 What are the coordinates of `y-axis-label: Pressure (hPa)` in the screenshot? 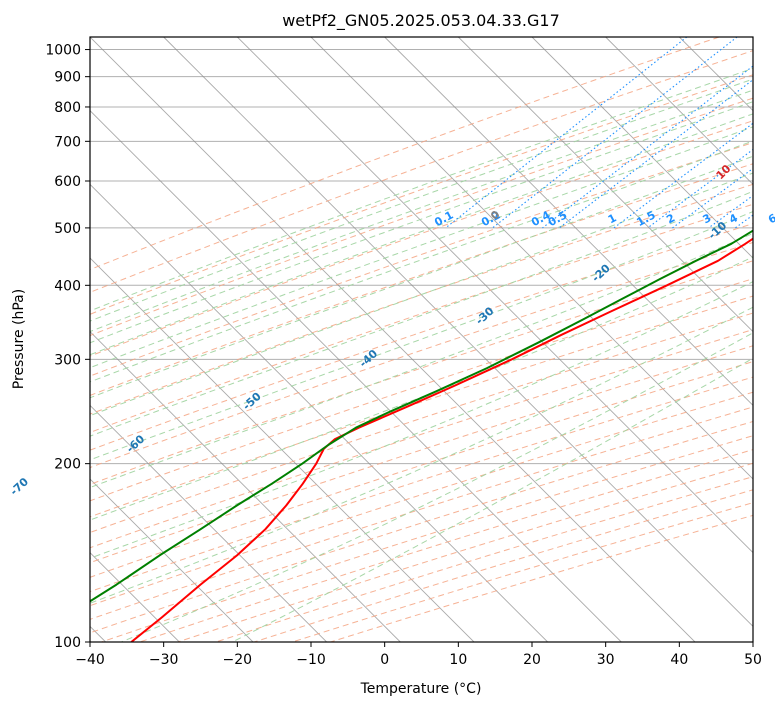 It's located at (19, 339).